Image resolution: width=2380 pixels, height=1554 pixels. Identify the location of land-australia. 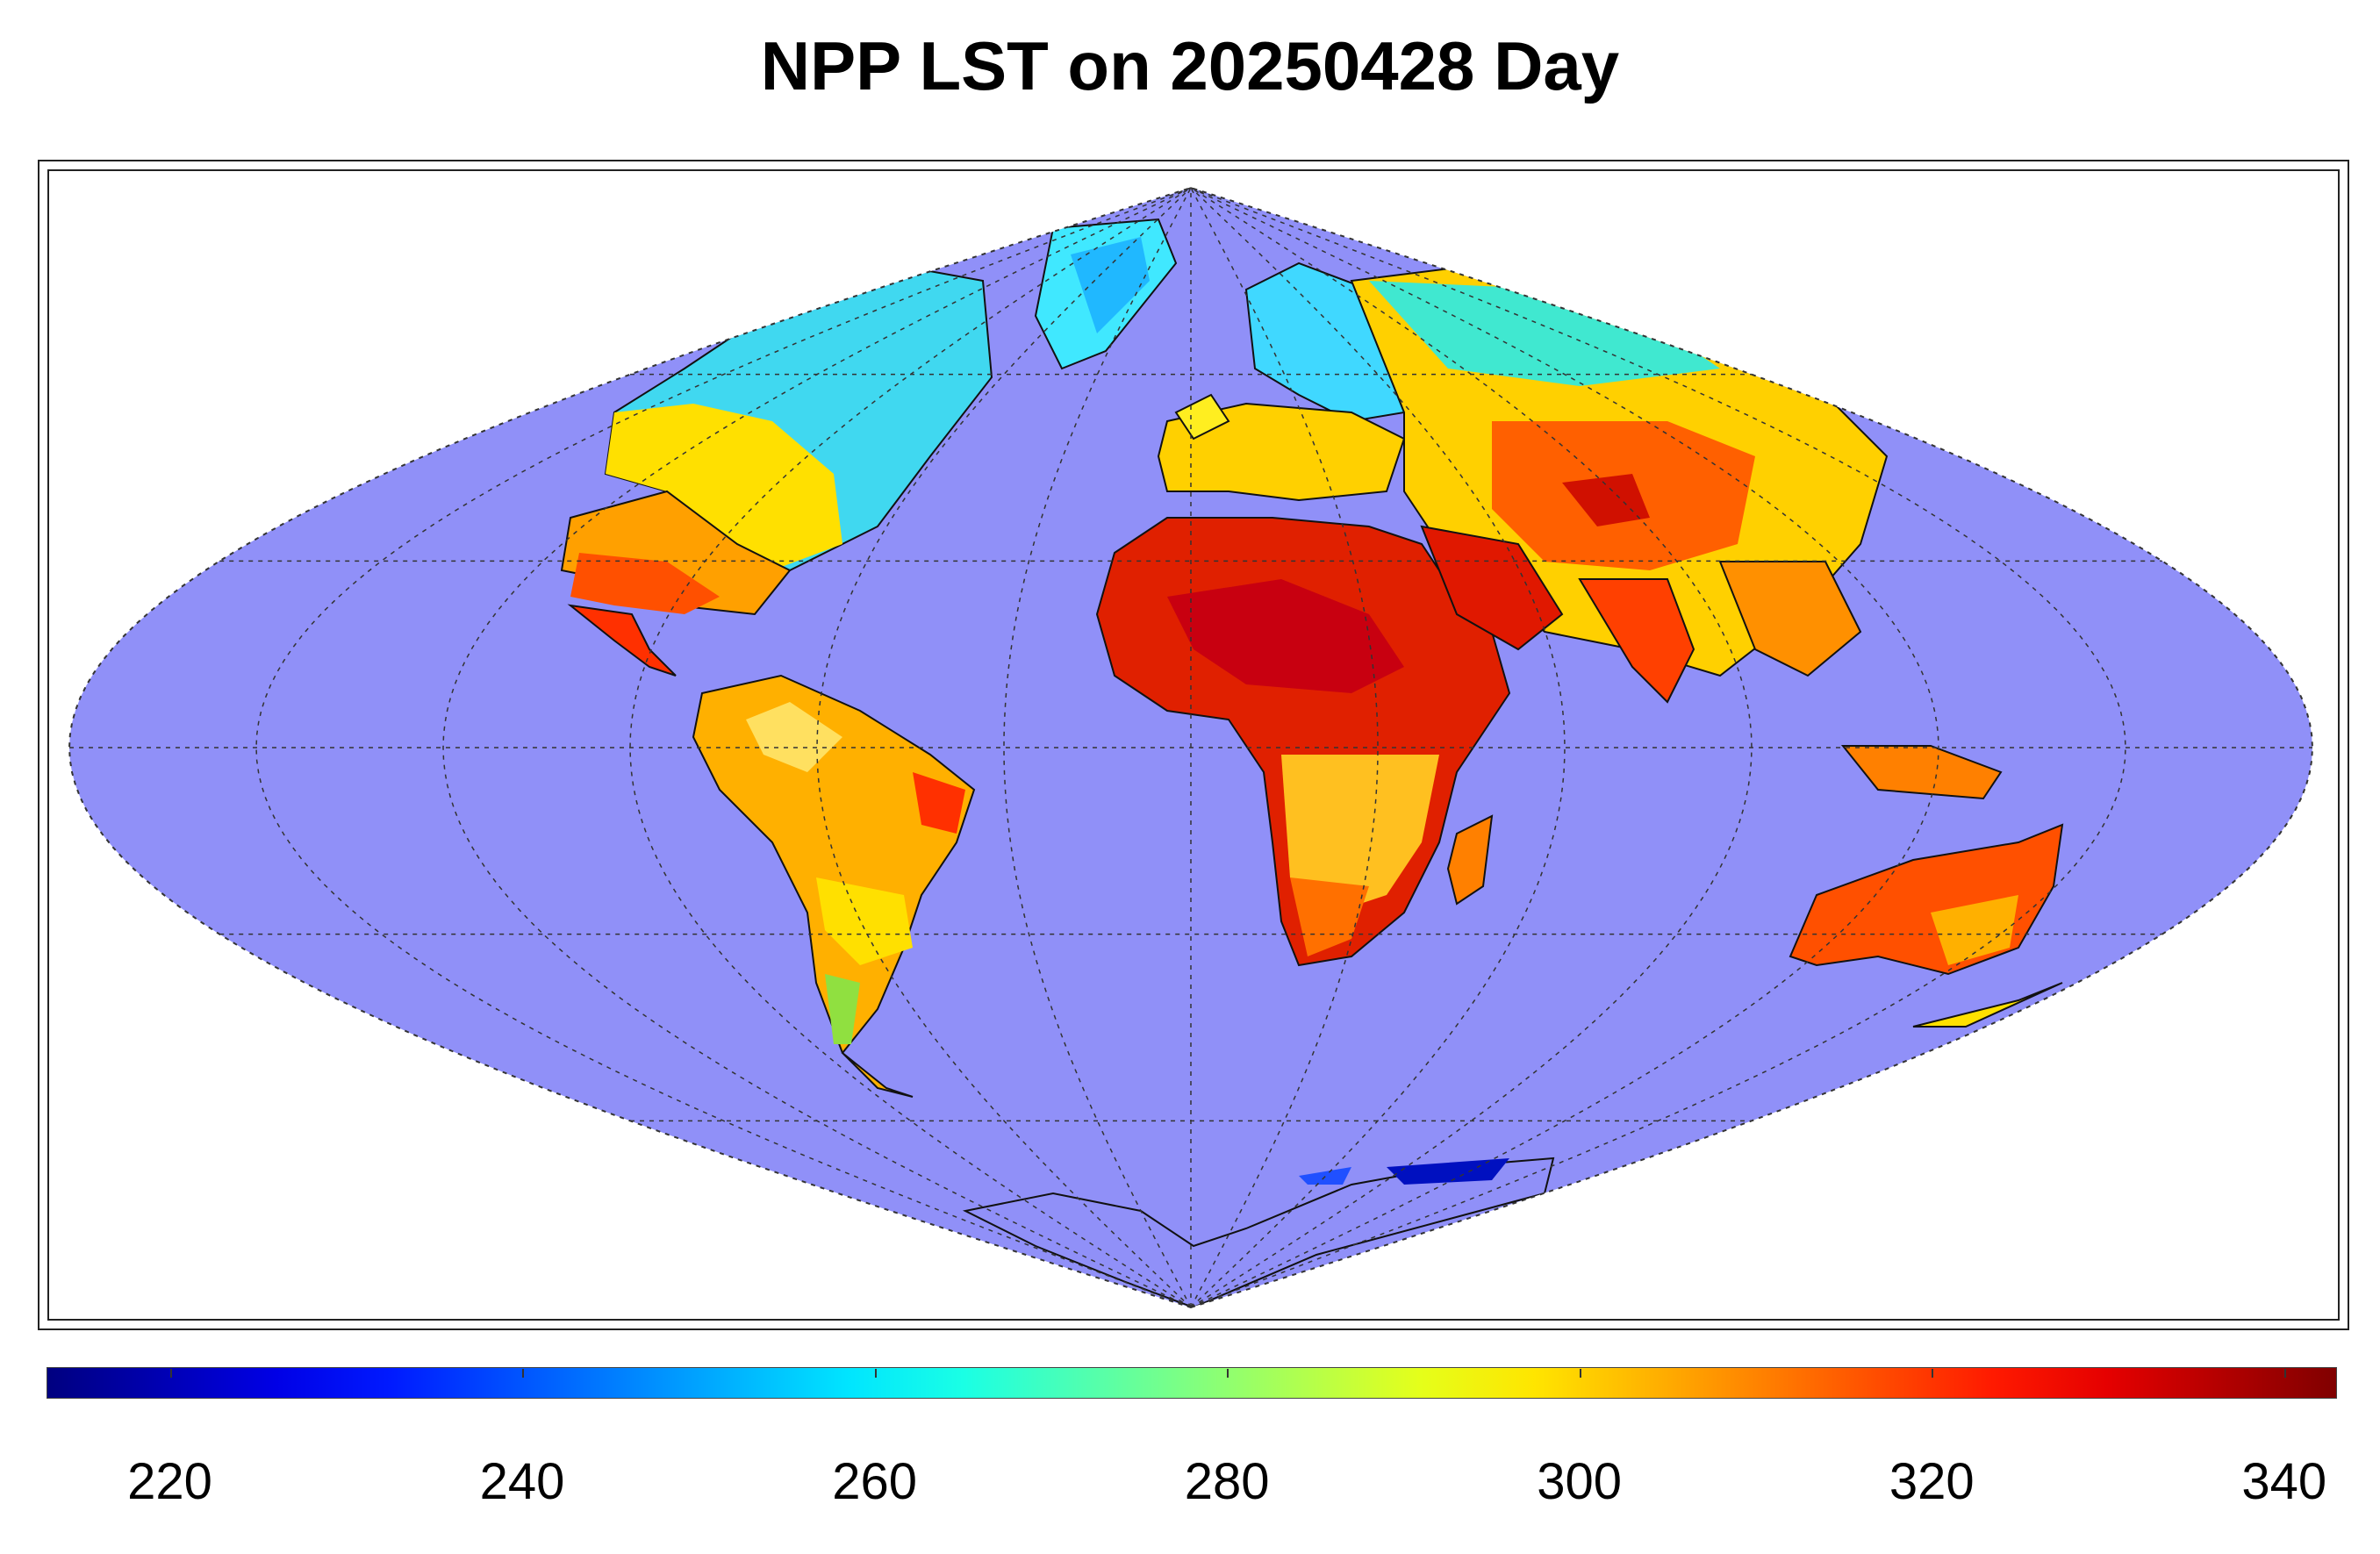
(1926, 925).